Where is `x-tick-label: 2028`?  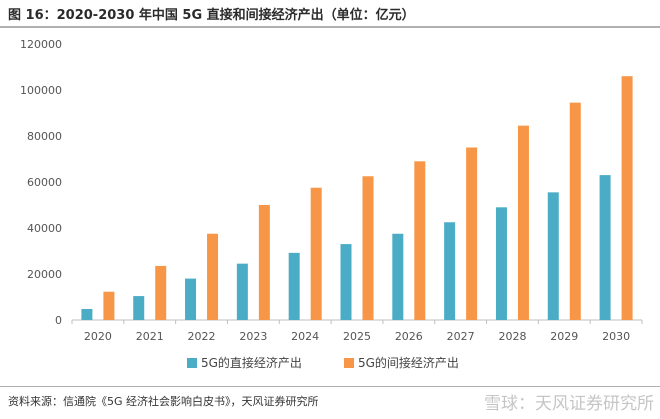 x-tick-label: 2028 is located at coordinates (512, 336).